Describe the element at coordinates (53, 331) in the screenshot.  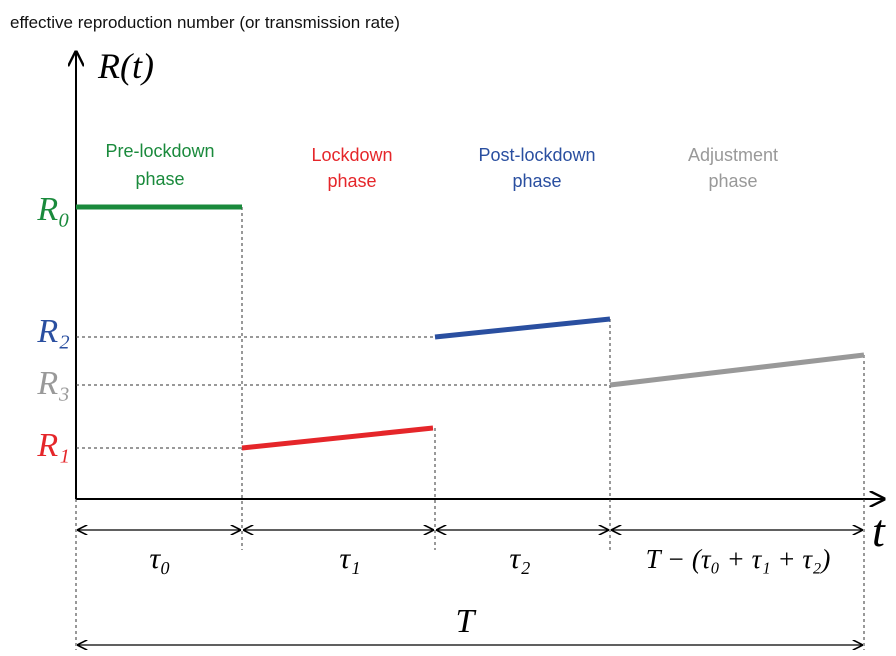
I see `level-label: R₂` at that location.